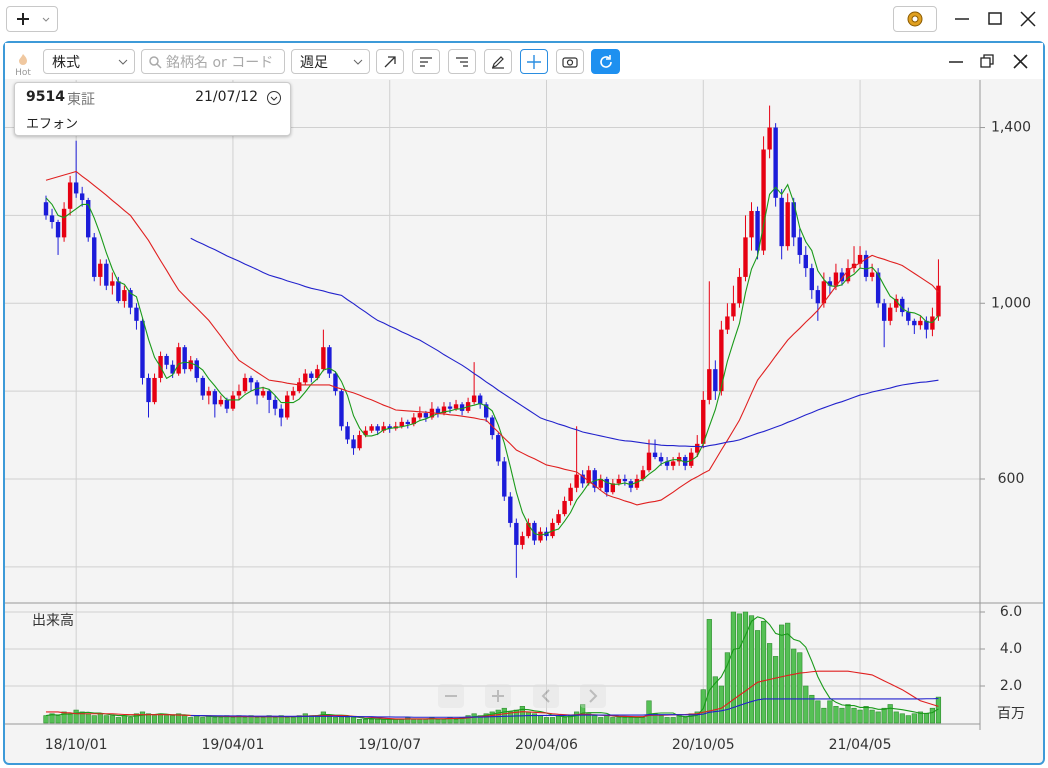 The height and width of the screenshot is (768, 1048). What do you see at coordinates (462, 61) in the screenshot?
I see `align-right-button` at bounding box center [462, 61].